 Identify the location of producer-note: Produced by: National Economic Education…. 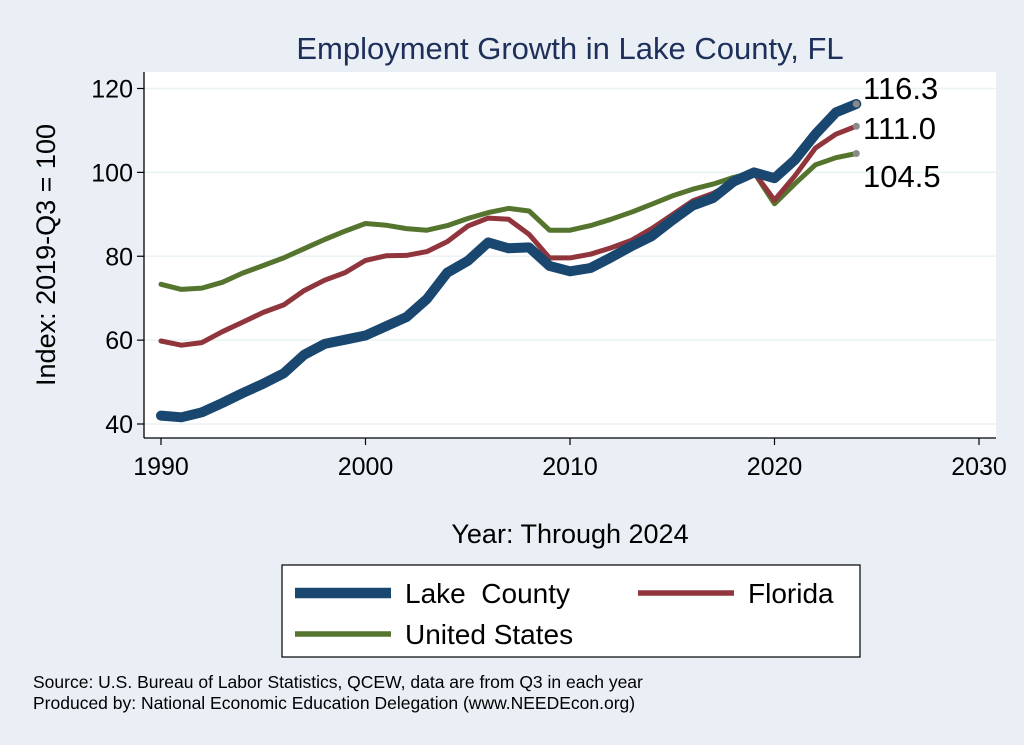
(334, 703).